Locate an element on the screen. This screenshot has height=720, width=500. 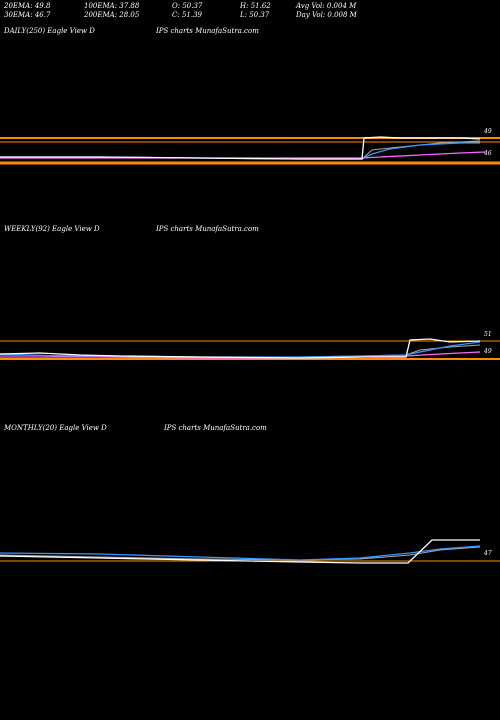
monthly-ema-blue is located at coordinates (240, 553).